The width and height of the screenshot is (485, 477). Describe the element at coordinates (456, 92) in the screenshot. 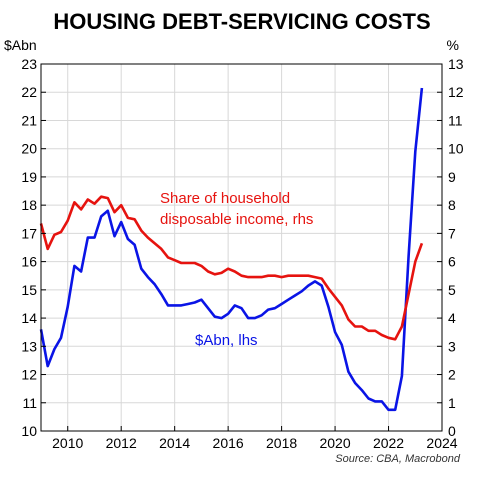

I see `right-tick-label: 12` at that location.